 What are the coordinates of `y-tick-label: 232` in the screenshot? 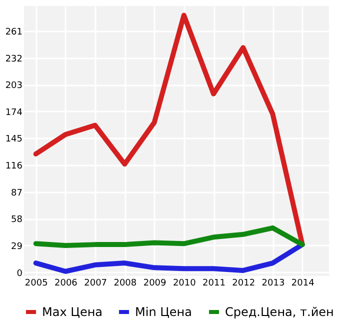 It's located at (13, 59).